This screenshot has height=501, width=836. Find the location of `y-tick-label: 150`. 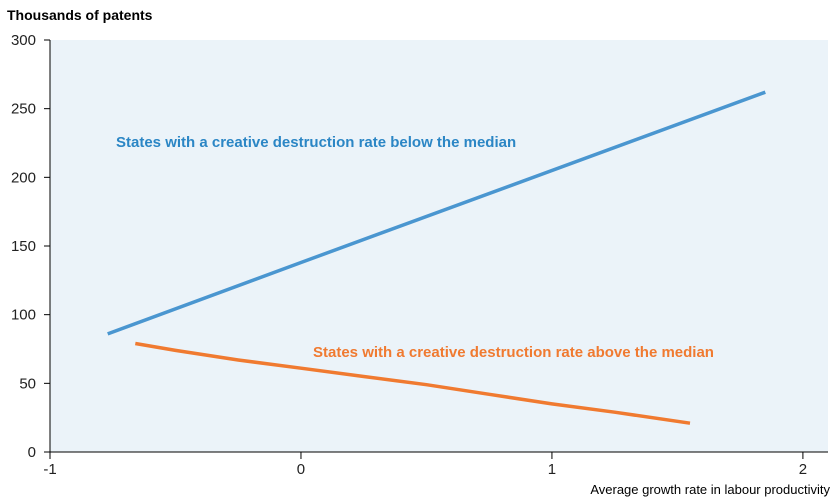

y-tick-label: 150 is located at coordinates (23, 246).